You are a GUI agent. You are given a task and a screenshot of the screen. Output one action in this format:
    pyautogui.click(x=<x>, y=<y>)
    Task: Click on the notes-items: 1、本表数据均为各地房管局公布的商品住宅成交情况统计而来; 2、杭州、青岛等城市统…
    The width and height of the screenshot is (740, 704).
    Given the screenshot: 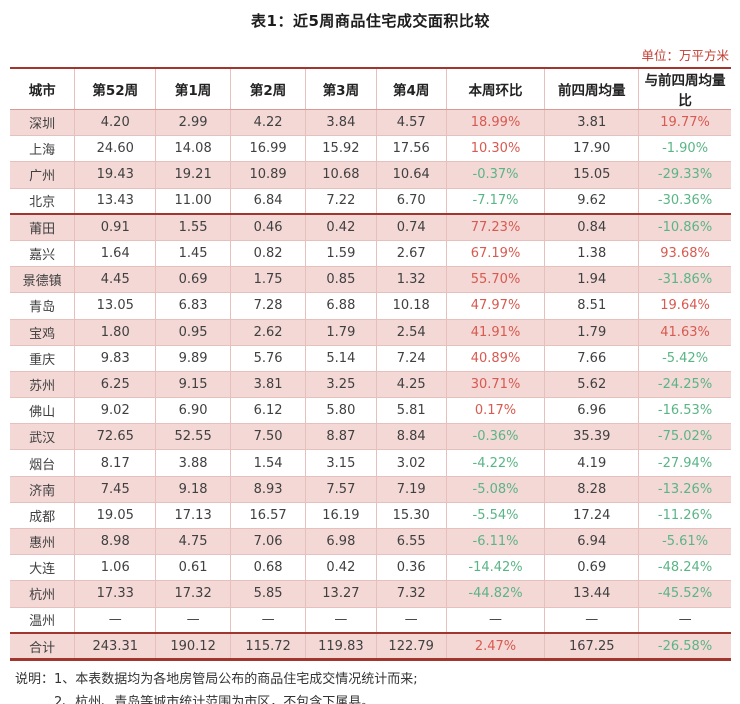 What is the action you would take?
    pyautogui.click(x=236, y=686)
    